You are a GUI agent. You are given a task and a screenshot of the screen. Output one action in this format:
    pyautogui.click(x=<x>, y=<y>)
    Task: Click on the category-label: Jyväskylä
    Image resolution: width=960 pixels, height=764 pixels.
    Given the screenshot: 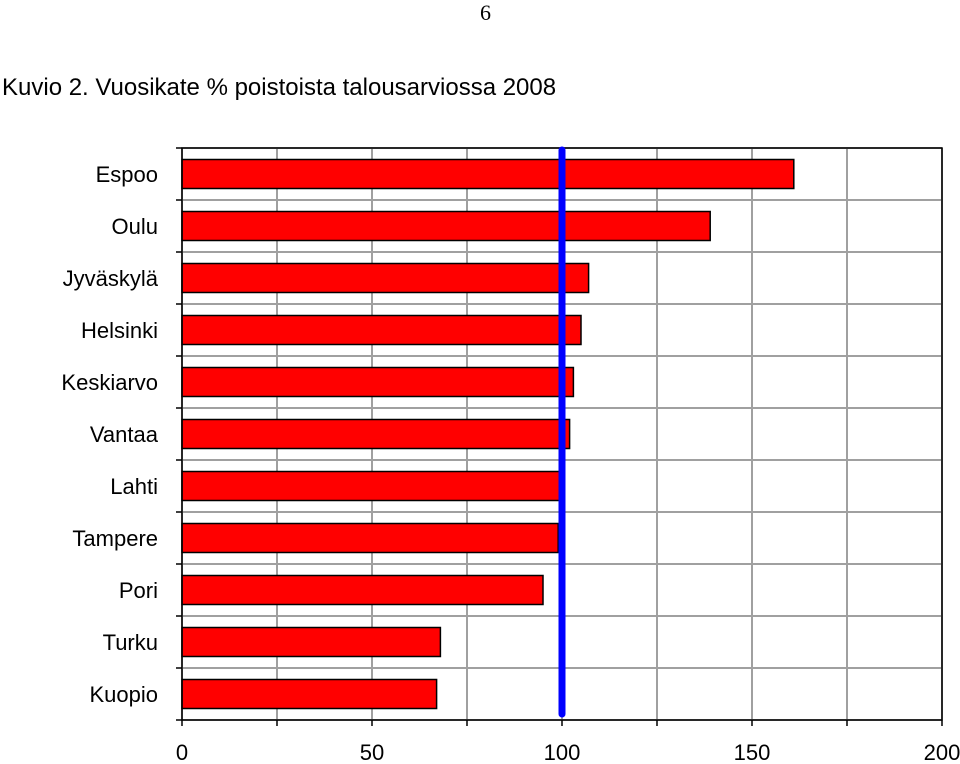 What is the action you would take?
    pyautogui.click(x=111, y=278)
    